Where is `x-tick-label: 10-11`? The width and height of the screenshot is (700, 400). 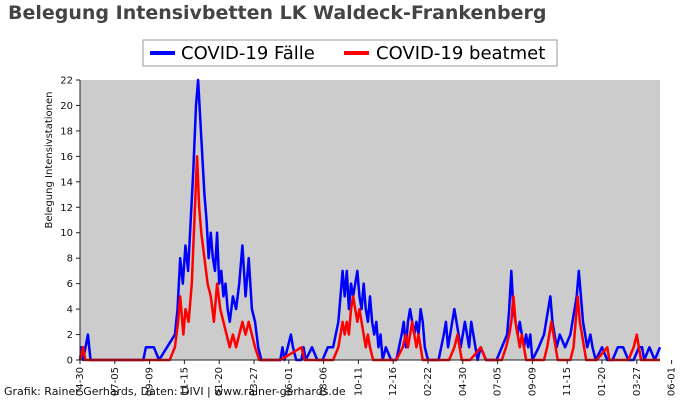
x-tick-label: 10-11 is located at coordinates (358, 381).